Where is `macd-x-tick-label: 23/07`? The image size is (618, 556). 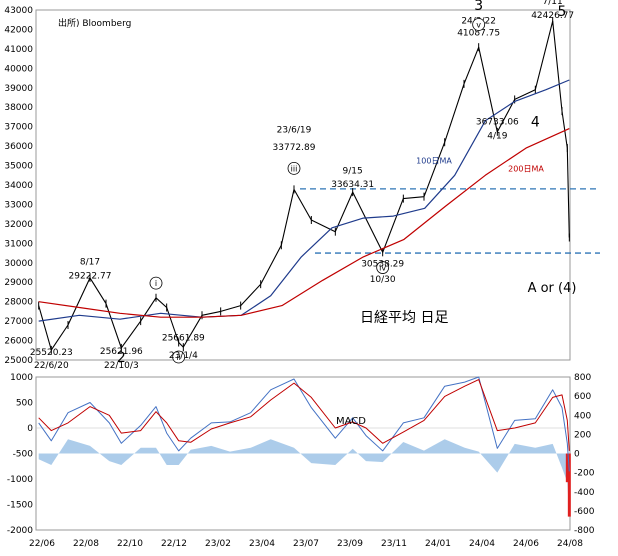 macd-x-tick-label: 23/07 is located at coordinates (306, 544).